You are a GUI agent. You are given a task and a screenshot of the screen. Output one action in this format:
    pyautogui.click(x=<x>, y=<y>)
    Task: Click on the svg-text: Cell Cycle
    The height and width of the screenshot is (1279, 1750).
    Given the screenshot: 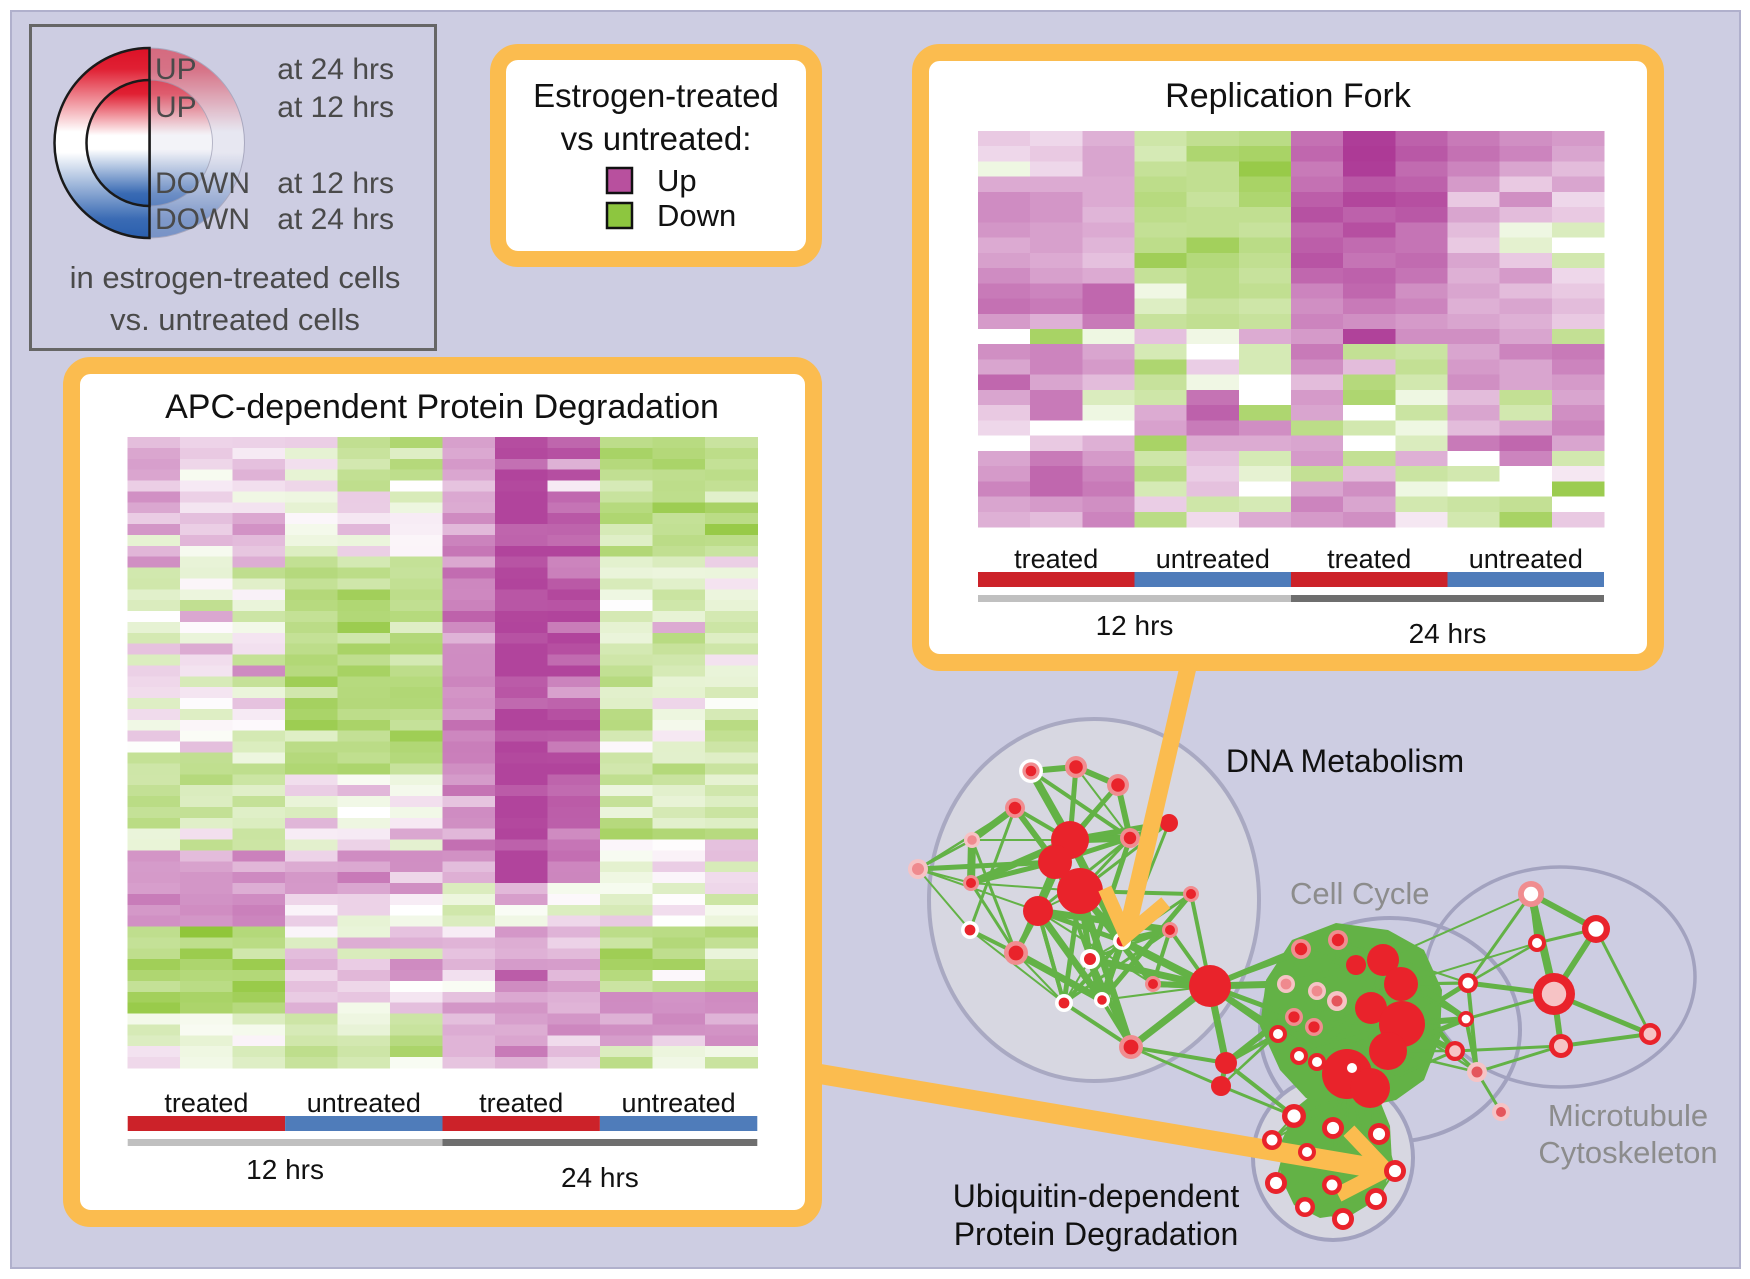 What is the action you would take?
    pyautogui.click(x=1360, y=893)
    